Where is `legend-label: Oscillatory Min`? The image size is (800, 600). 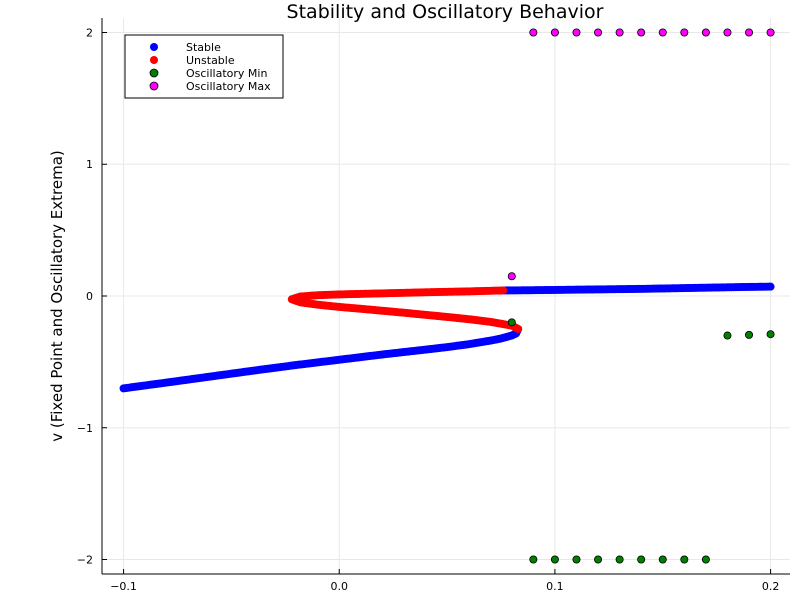
legend-label: Oscillatory Min is located at coordinates (226, 73).